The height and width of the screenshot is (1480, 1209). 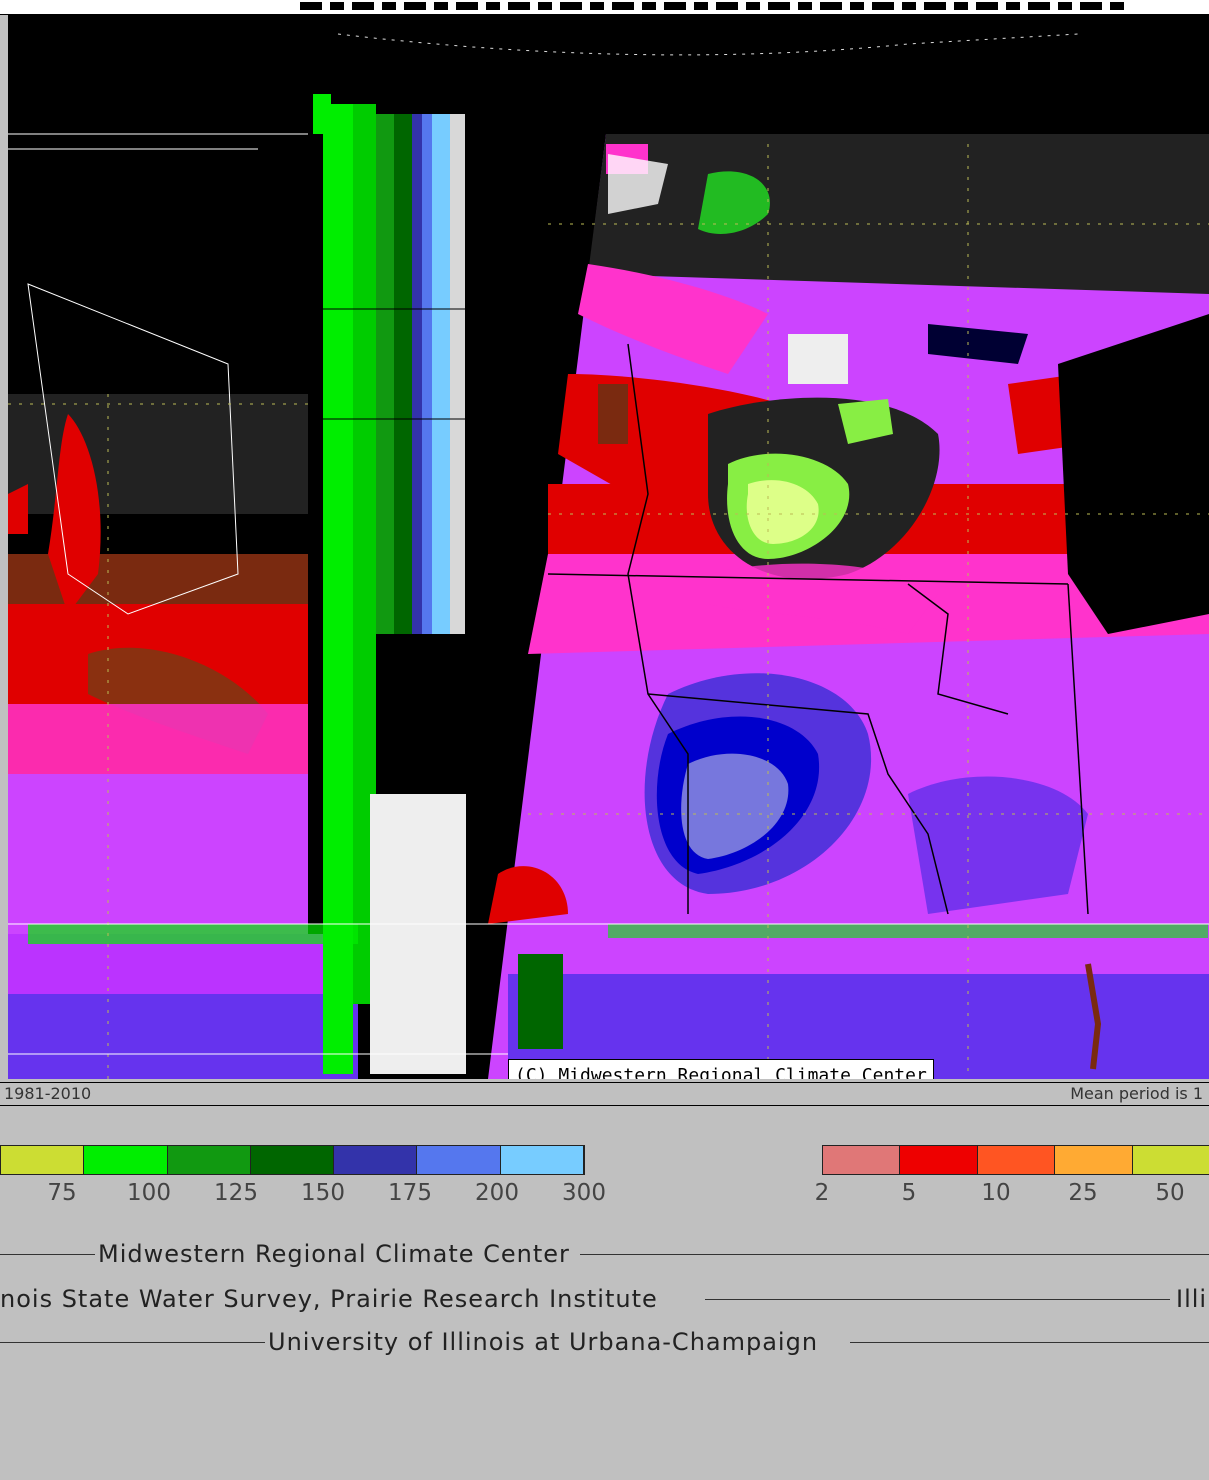 What do you see at coordinates (1083, 1193) in the screenshot?
I see `legend-tick-label: 25` at bounding box center [1083, 1193].